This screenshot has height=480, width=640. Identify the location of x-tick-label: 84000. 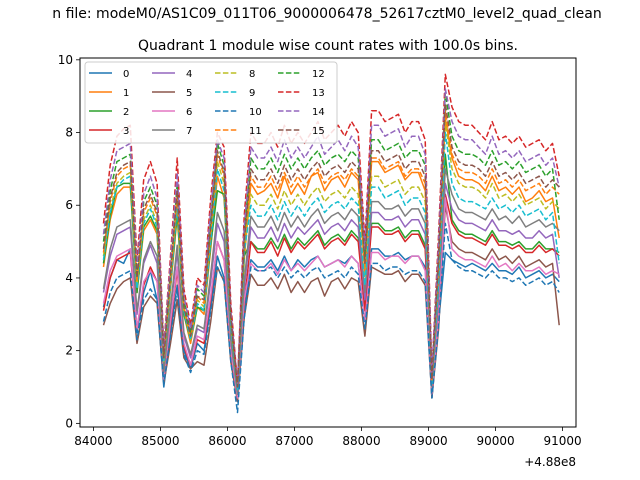
(93, 441).